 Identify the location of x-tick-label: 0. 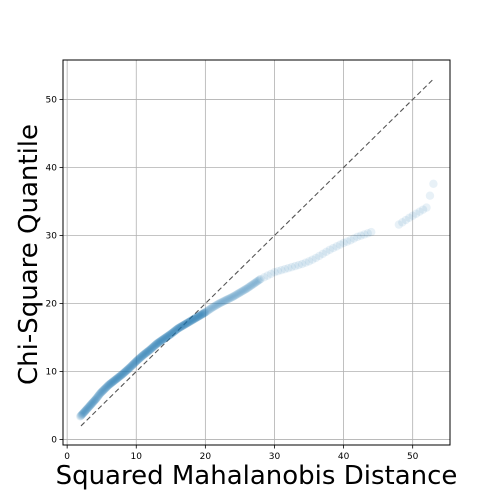
(67, 457).